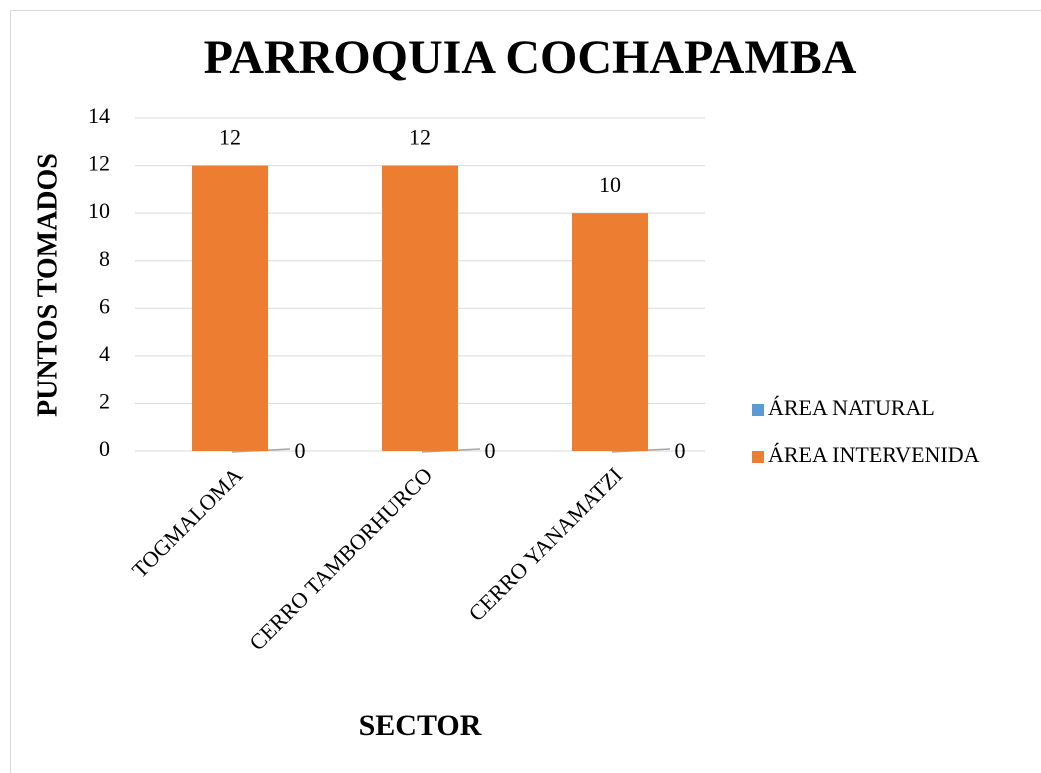 The image size is (1041, 773). I want to click on chart-title: PARROQUIA COCHAPAMBA, so click(530, 57).